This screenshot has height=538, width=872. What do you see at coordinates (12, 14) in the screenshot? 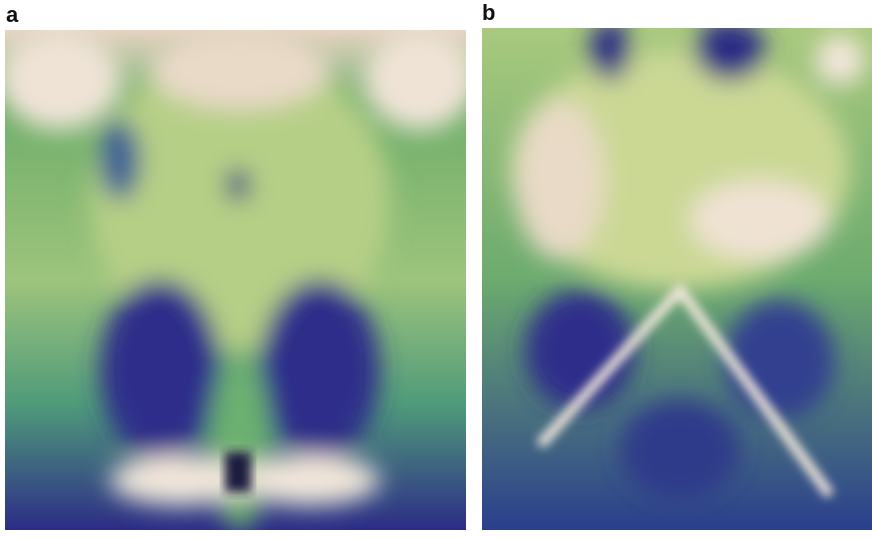
I see `panel-label: a` at bounding box center [12, 14].